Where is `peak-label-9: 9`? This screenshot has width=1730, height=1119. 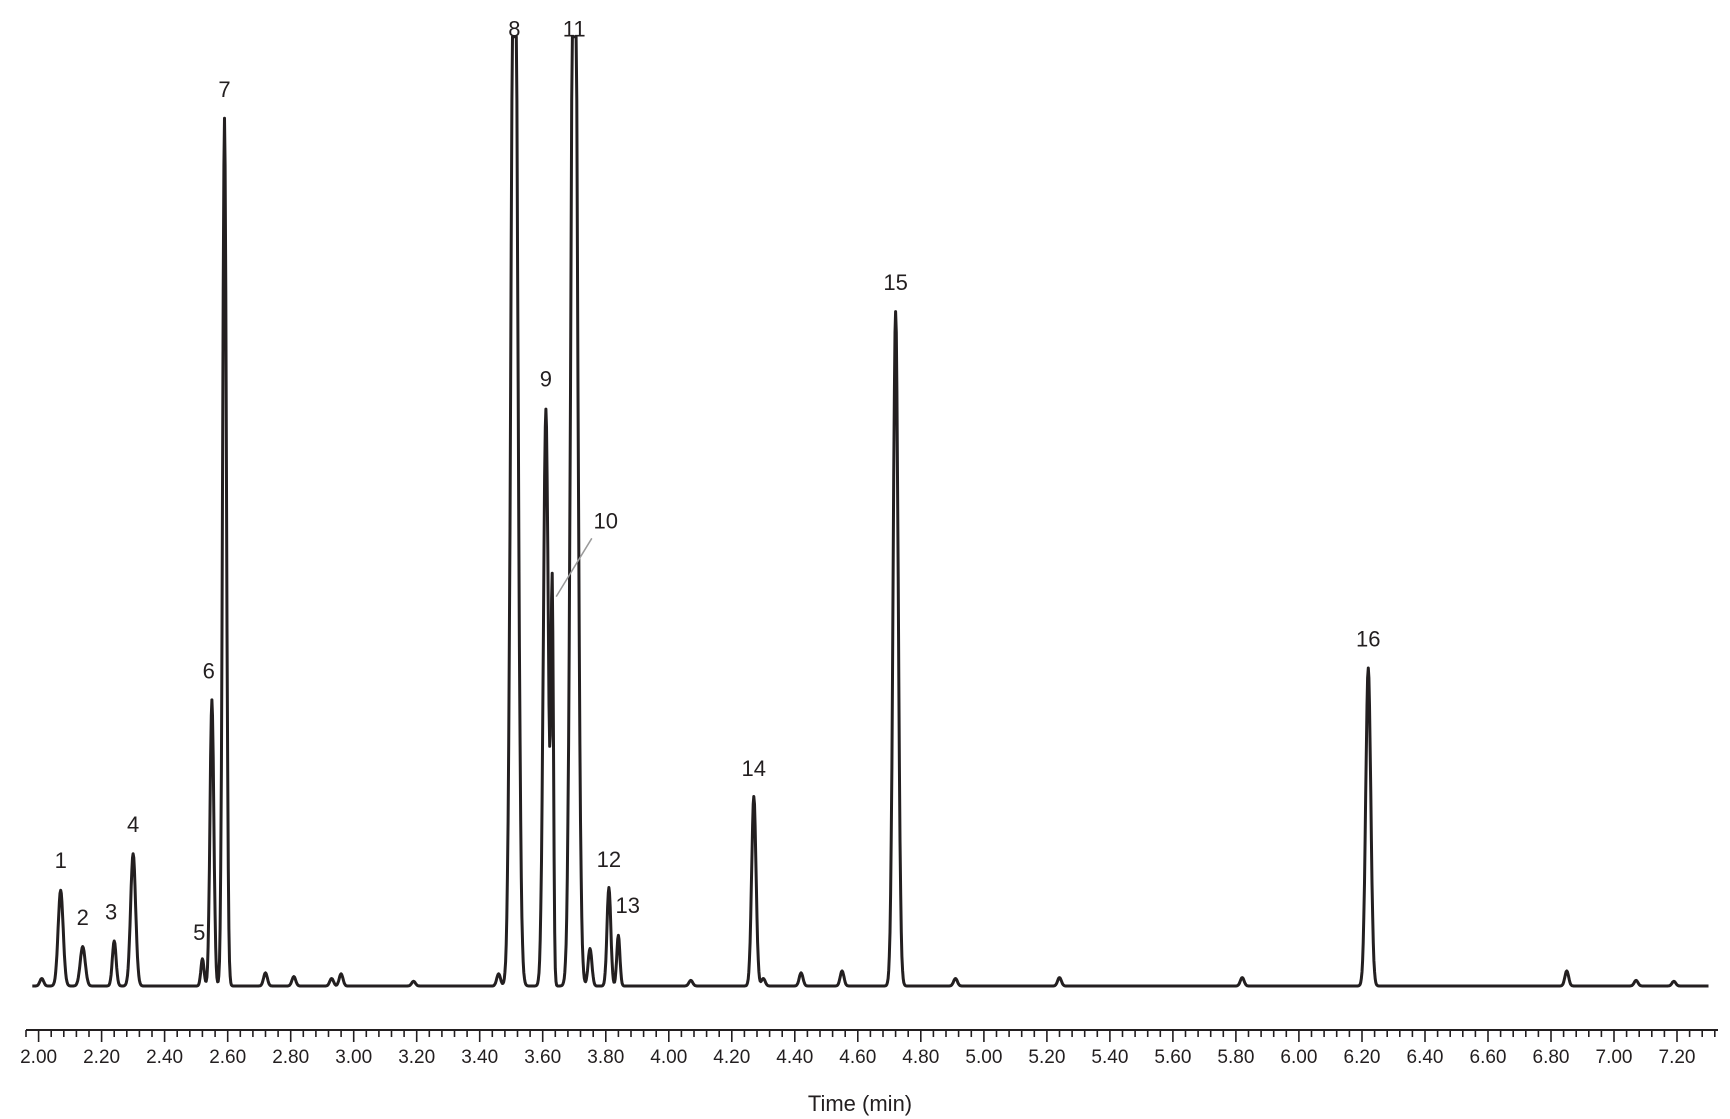 peak-label-9: 9 is located at coordinates (546, 379).